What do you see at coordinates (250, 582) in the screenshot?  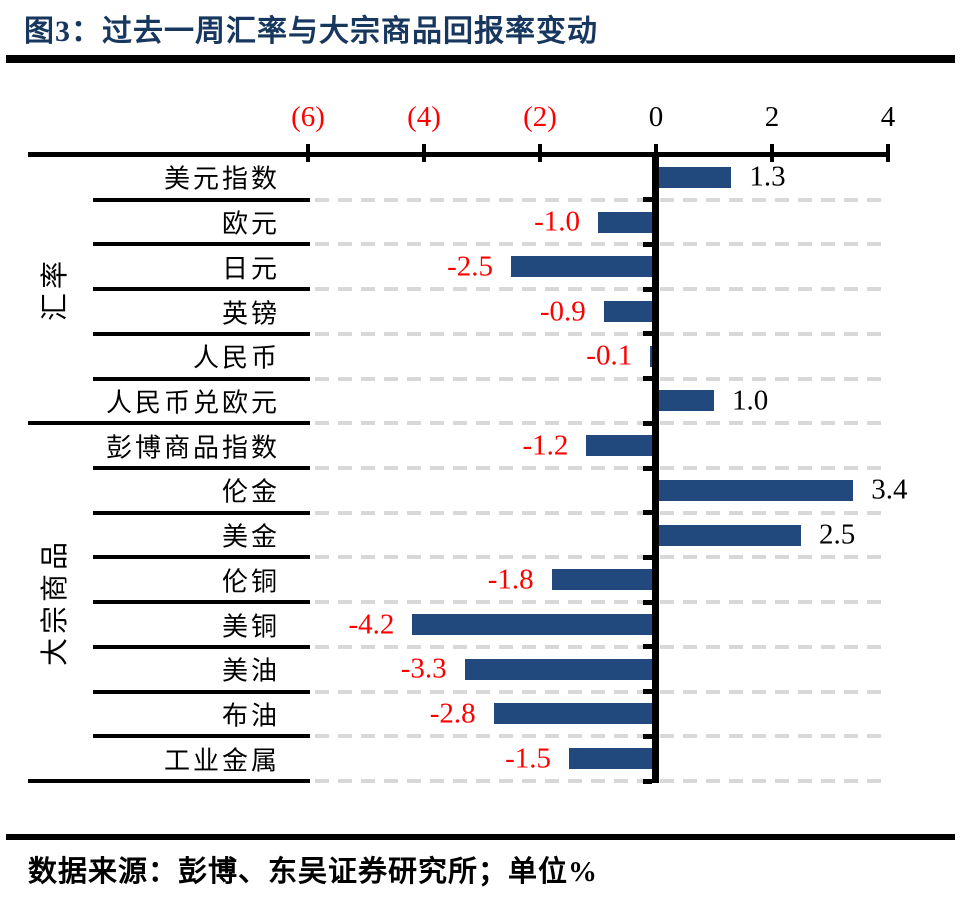 I see `category-label: 伦铜` at bounding box center [250, 582].